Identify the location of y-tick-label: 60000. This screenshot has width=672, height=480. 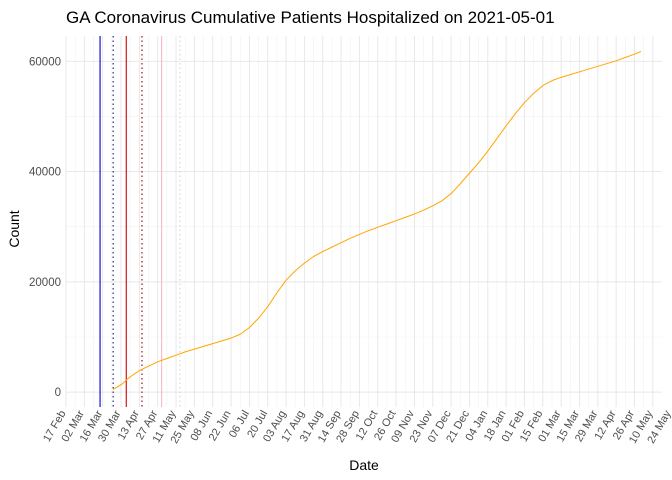
(45, 62).